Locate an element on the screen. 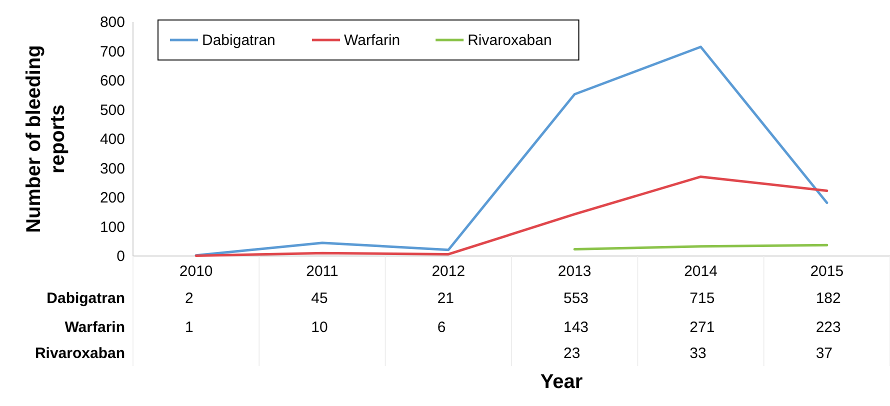 The image size is (890, 406). data-label: 143 is located at coordinates (576, 327).